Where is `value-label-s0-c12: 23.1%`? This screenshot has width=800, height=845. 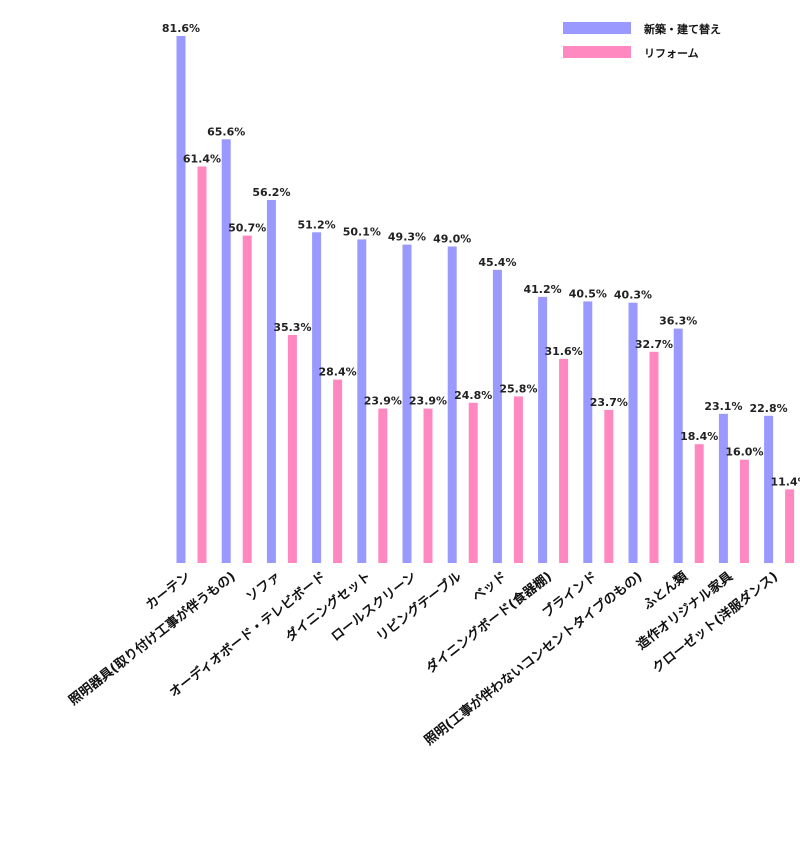
value-label-s0-c12: 23.1% is located at coordinates (723, 406).